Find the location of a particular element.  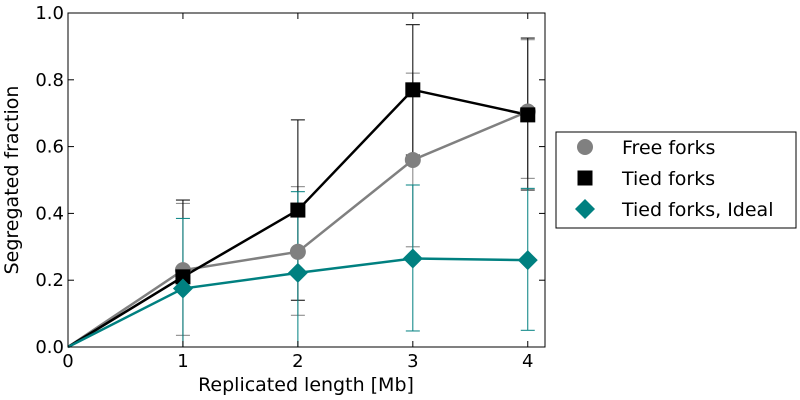

y-tick-label: 0.6 is located at coordinates (49, 147).